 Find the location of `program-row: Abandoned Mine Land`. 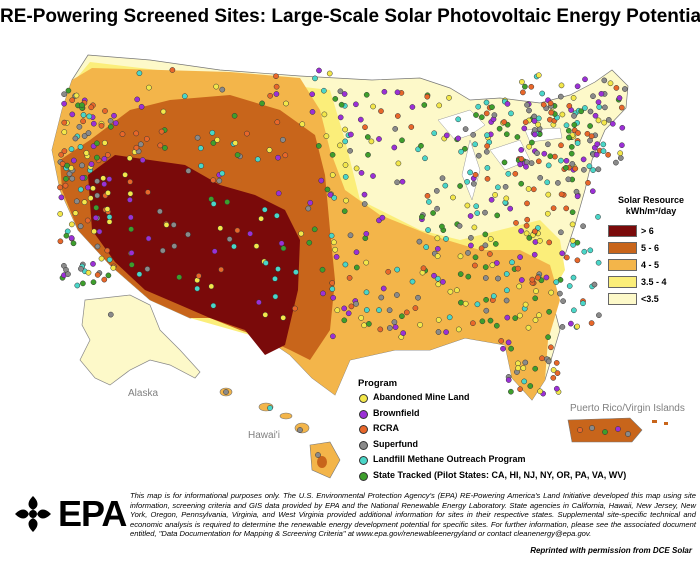

program-row: Abandoned Mine Land is located at coordinates (483, 400).